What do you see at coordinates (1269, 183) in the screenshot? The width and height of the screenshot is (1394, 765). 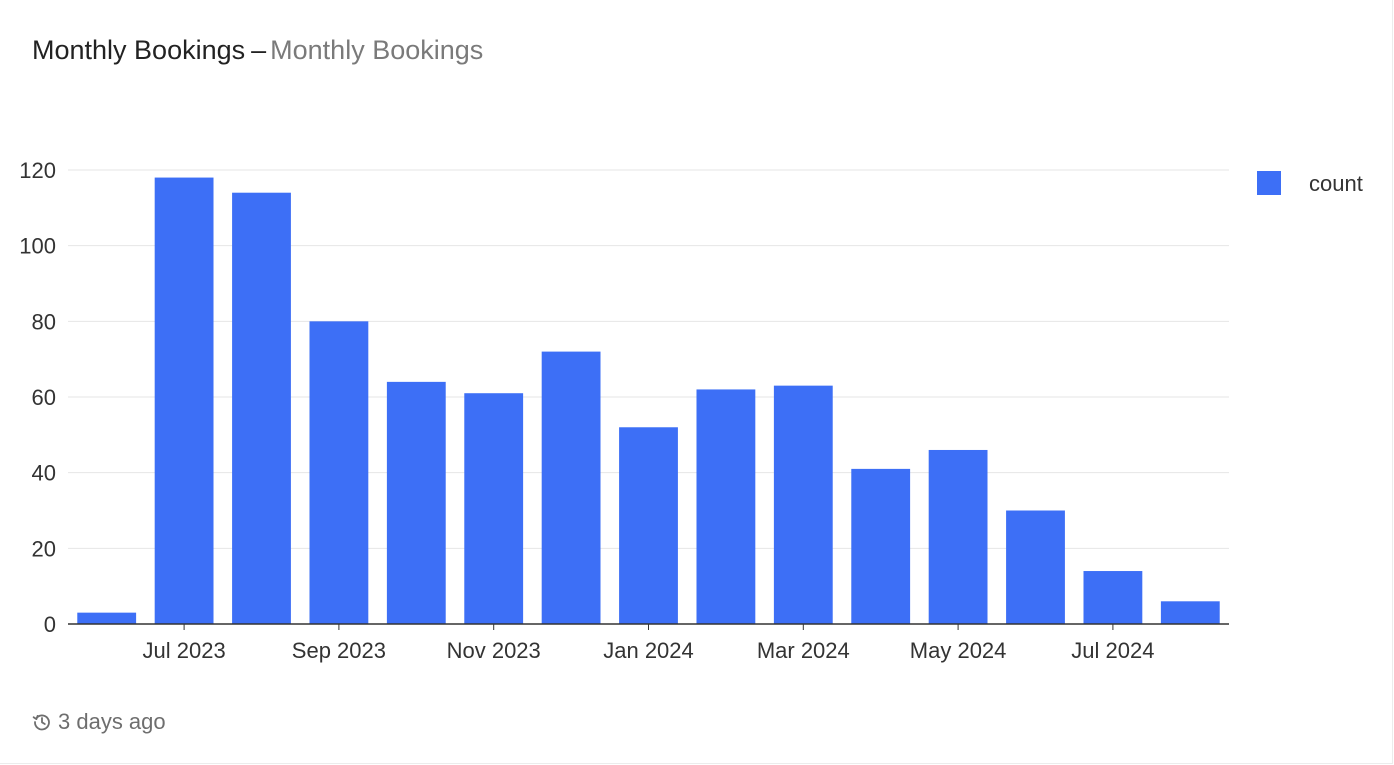 I see `legend-swatch` at bounding box center [1269, 183].